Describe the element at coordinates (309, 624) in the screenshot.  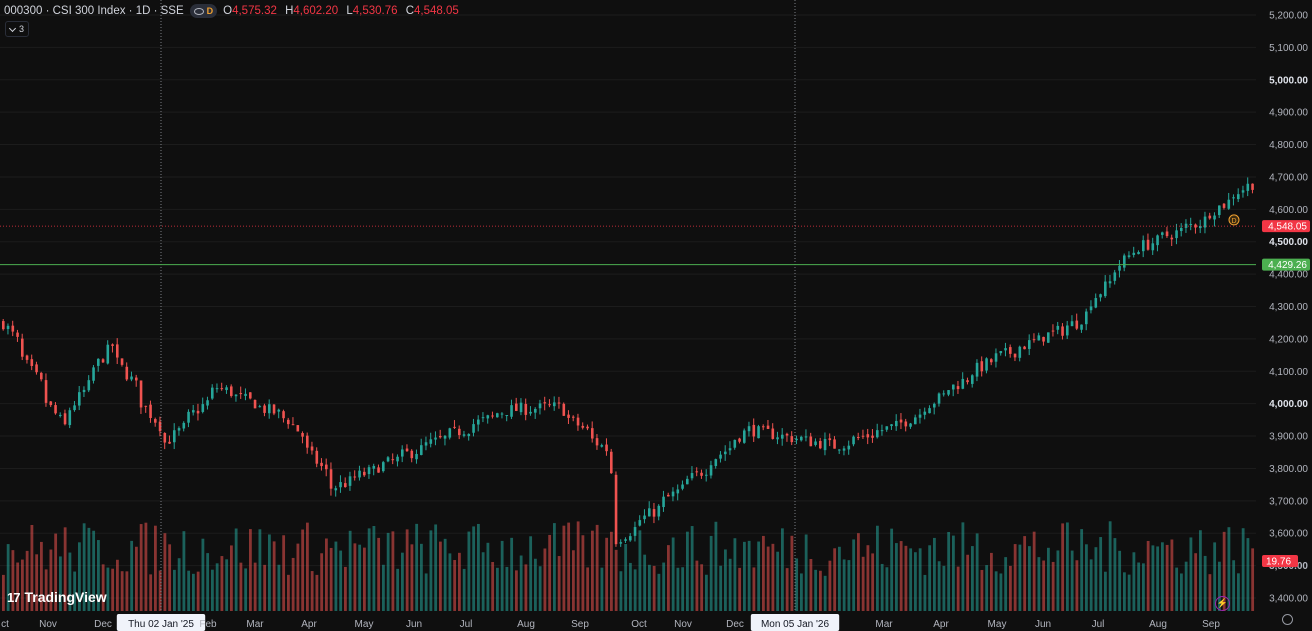
I see `time-tick-label: Apr` at that location.